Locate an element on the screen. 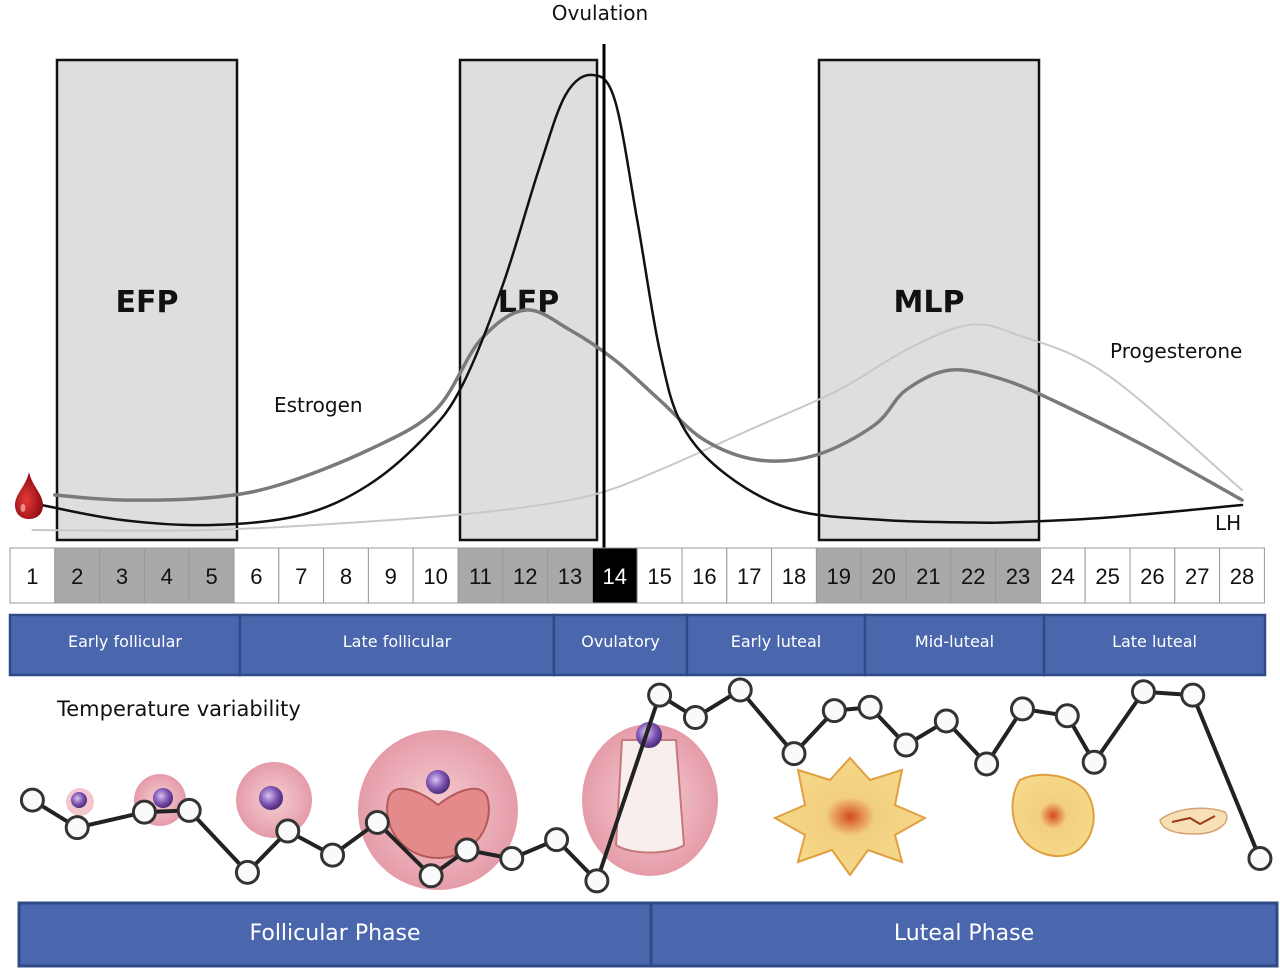 Image resolution: width=1280 pixels, height=970 pixels. day-number: 27 is located at coordinates (1197, 576).